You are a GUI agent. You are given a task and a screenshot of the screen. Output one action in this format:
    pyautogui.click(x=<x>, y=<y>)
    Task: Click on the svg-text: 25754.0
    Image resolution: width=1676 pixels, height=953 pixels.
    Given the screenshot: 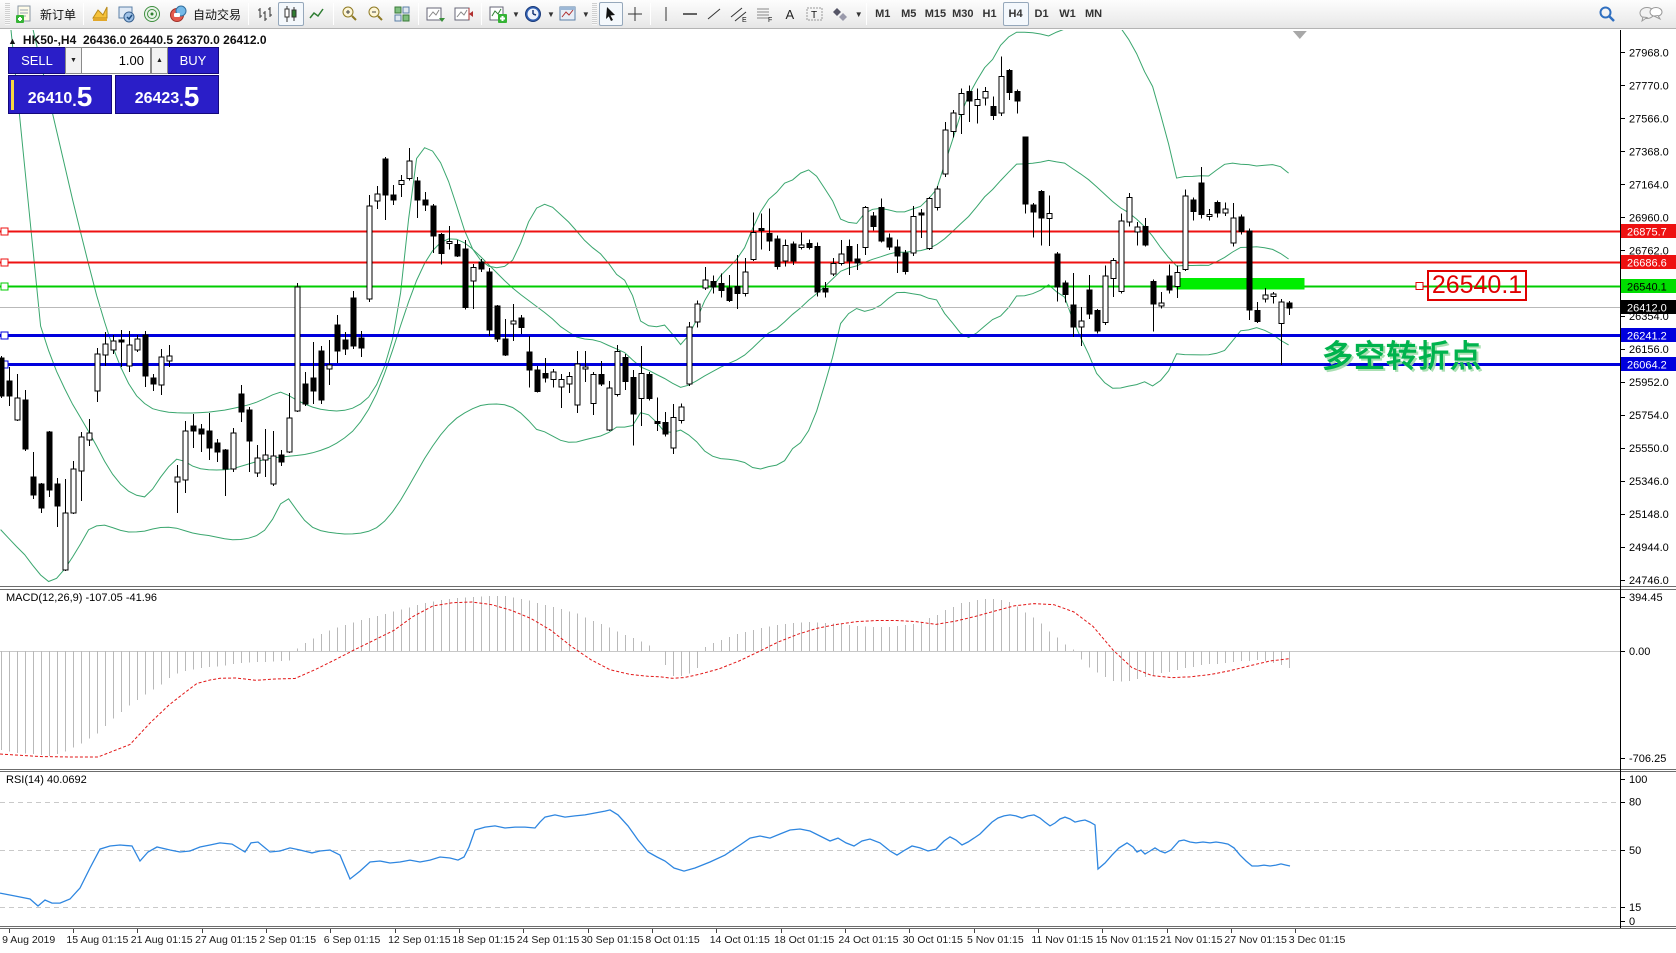 What is the action you would take?
    pyautogui.click(x=1649, y=416)
    